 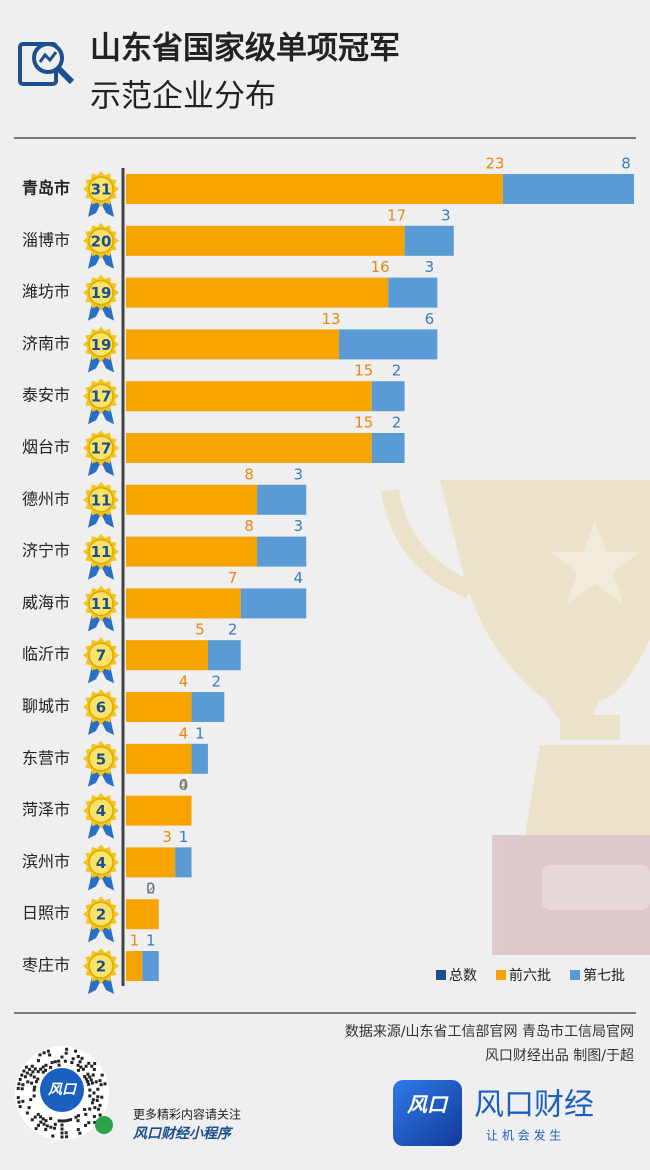 What do you see at coordinates (575, 975) in the screenshot?
I see `legend-swatch` at bounding box center [575, 975].